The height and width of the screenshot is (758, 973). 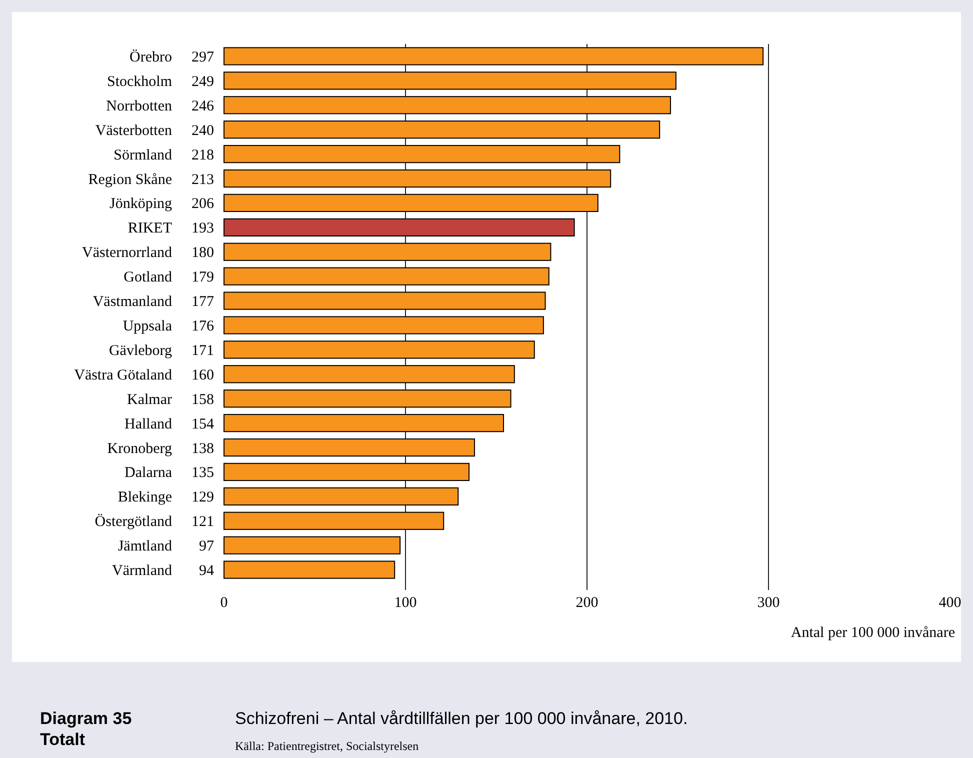 What do you see at coordinates (950, 603) in the screenshot?
I see `x-tick-label: 400` at bounding box center [950, 603].